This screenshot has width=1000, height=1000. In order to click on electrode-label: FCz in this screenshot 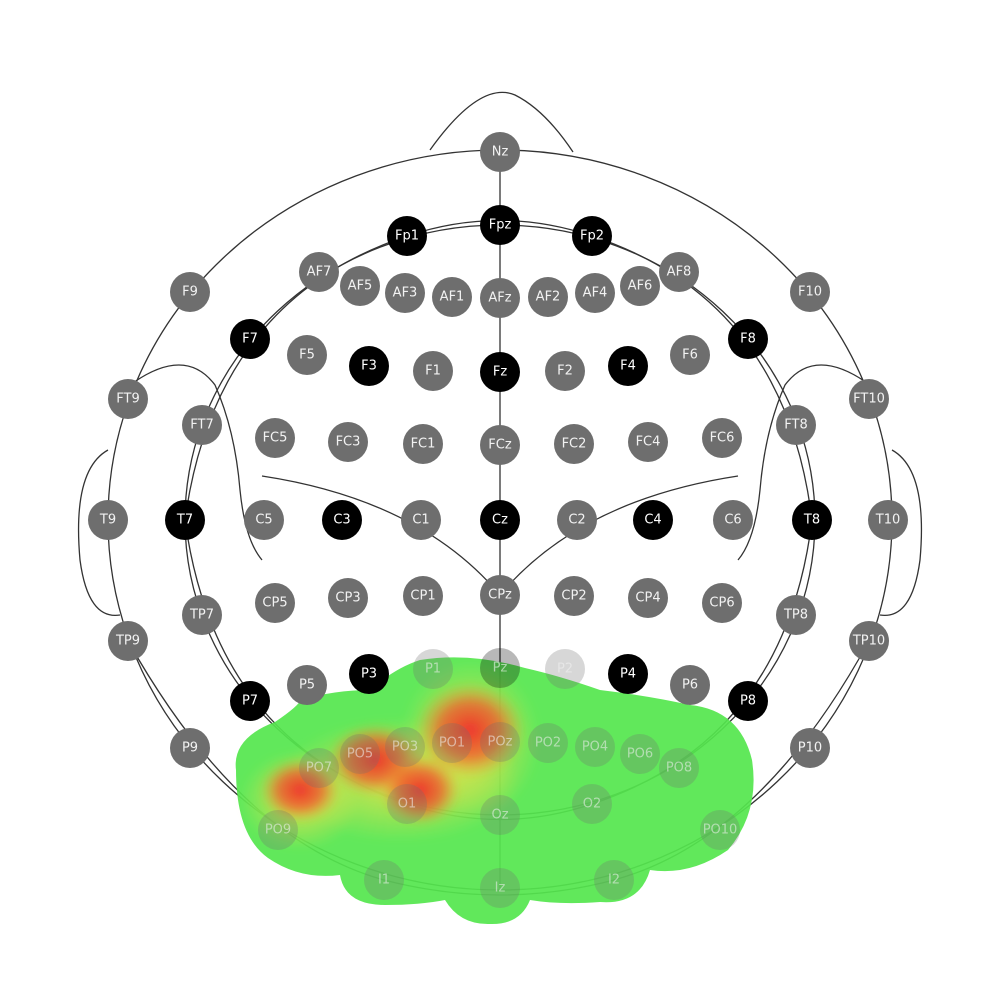, I will do `click(500, 445)`.